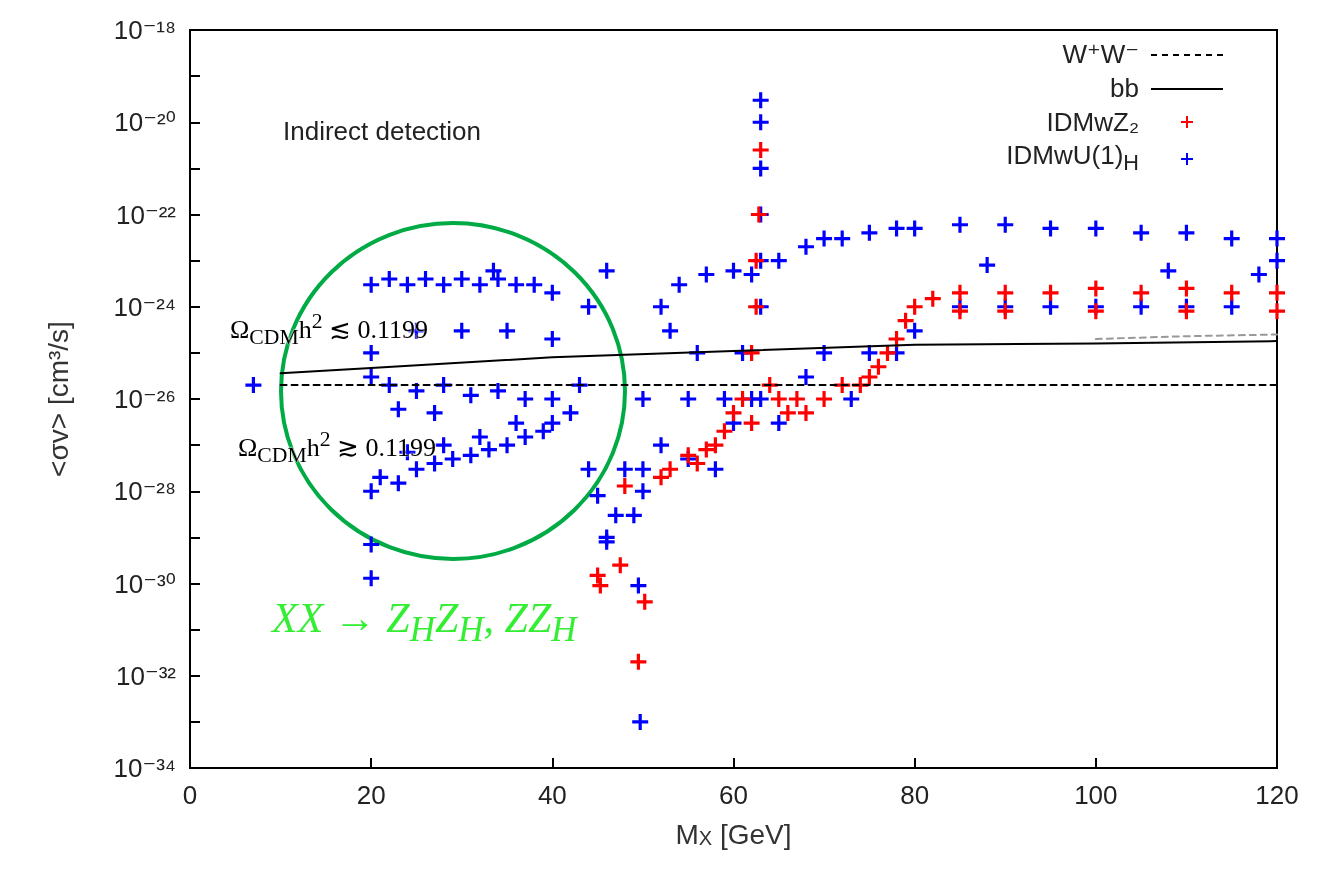 This screenshot has width=1323, height=883. Describe the element at coordinates (1092, 122) in the screenshot. I see `legend-label: IDMwZ₂` at that location.